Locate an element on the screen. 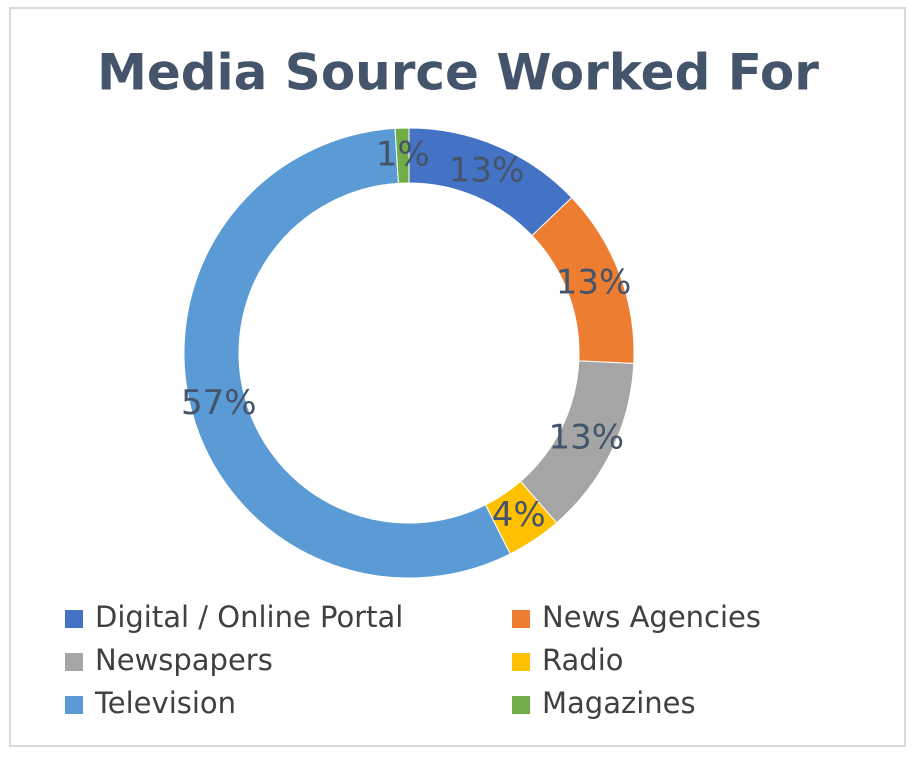 Image resolution: width=913 pixels, height=760 pixels. donut-segment is located at coordinates (402, 155).